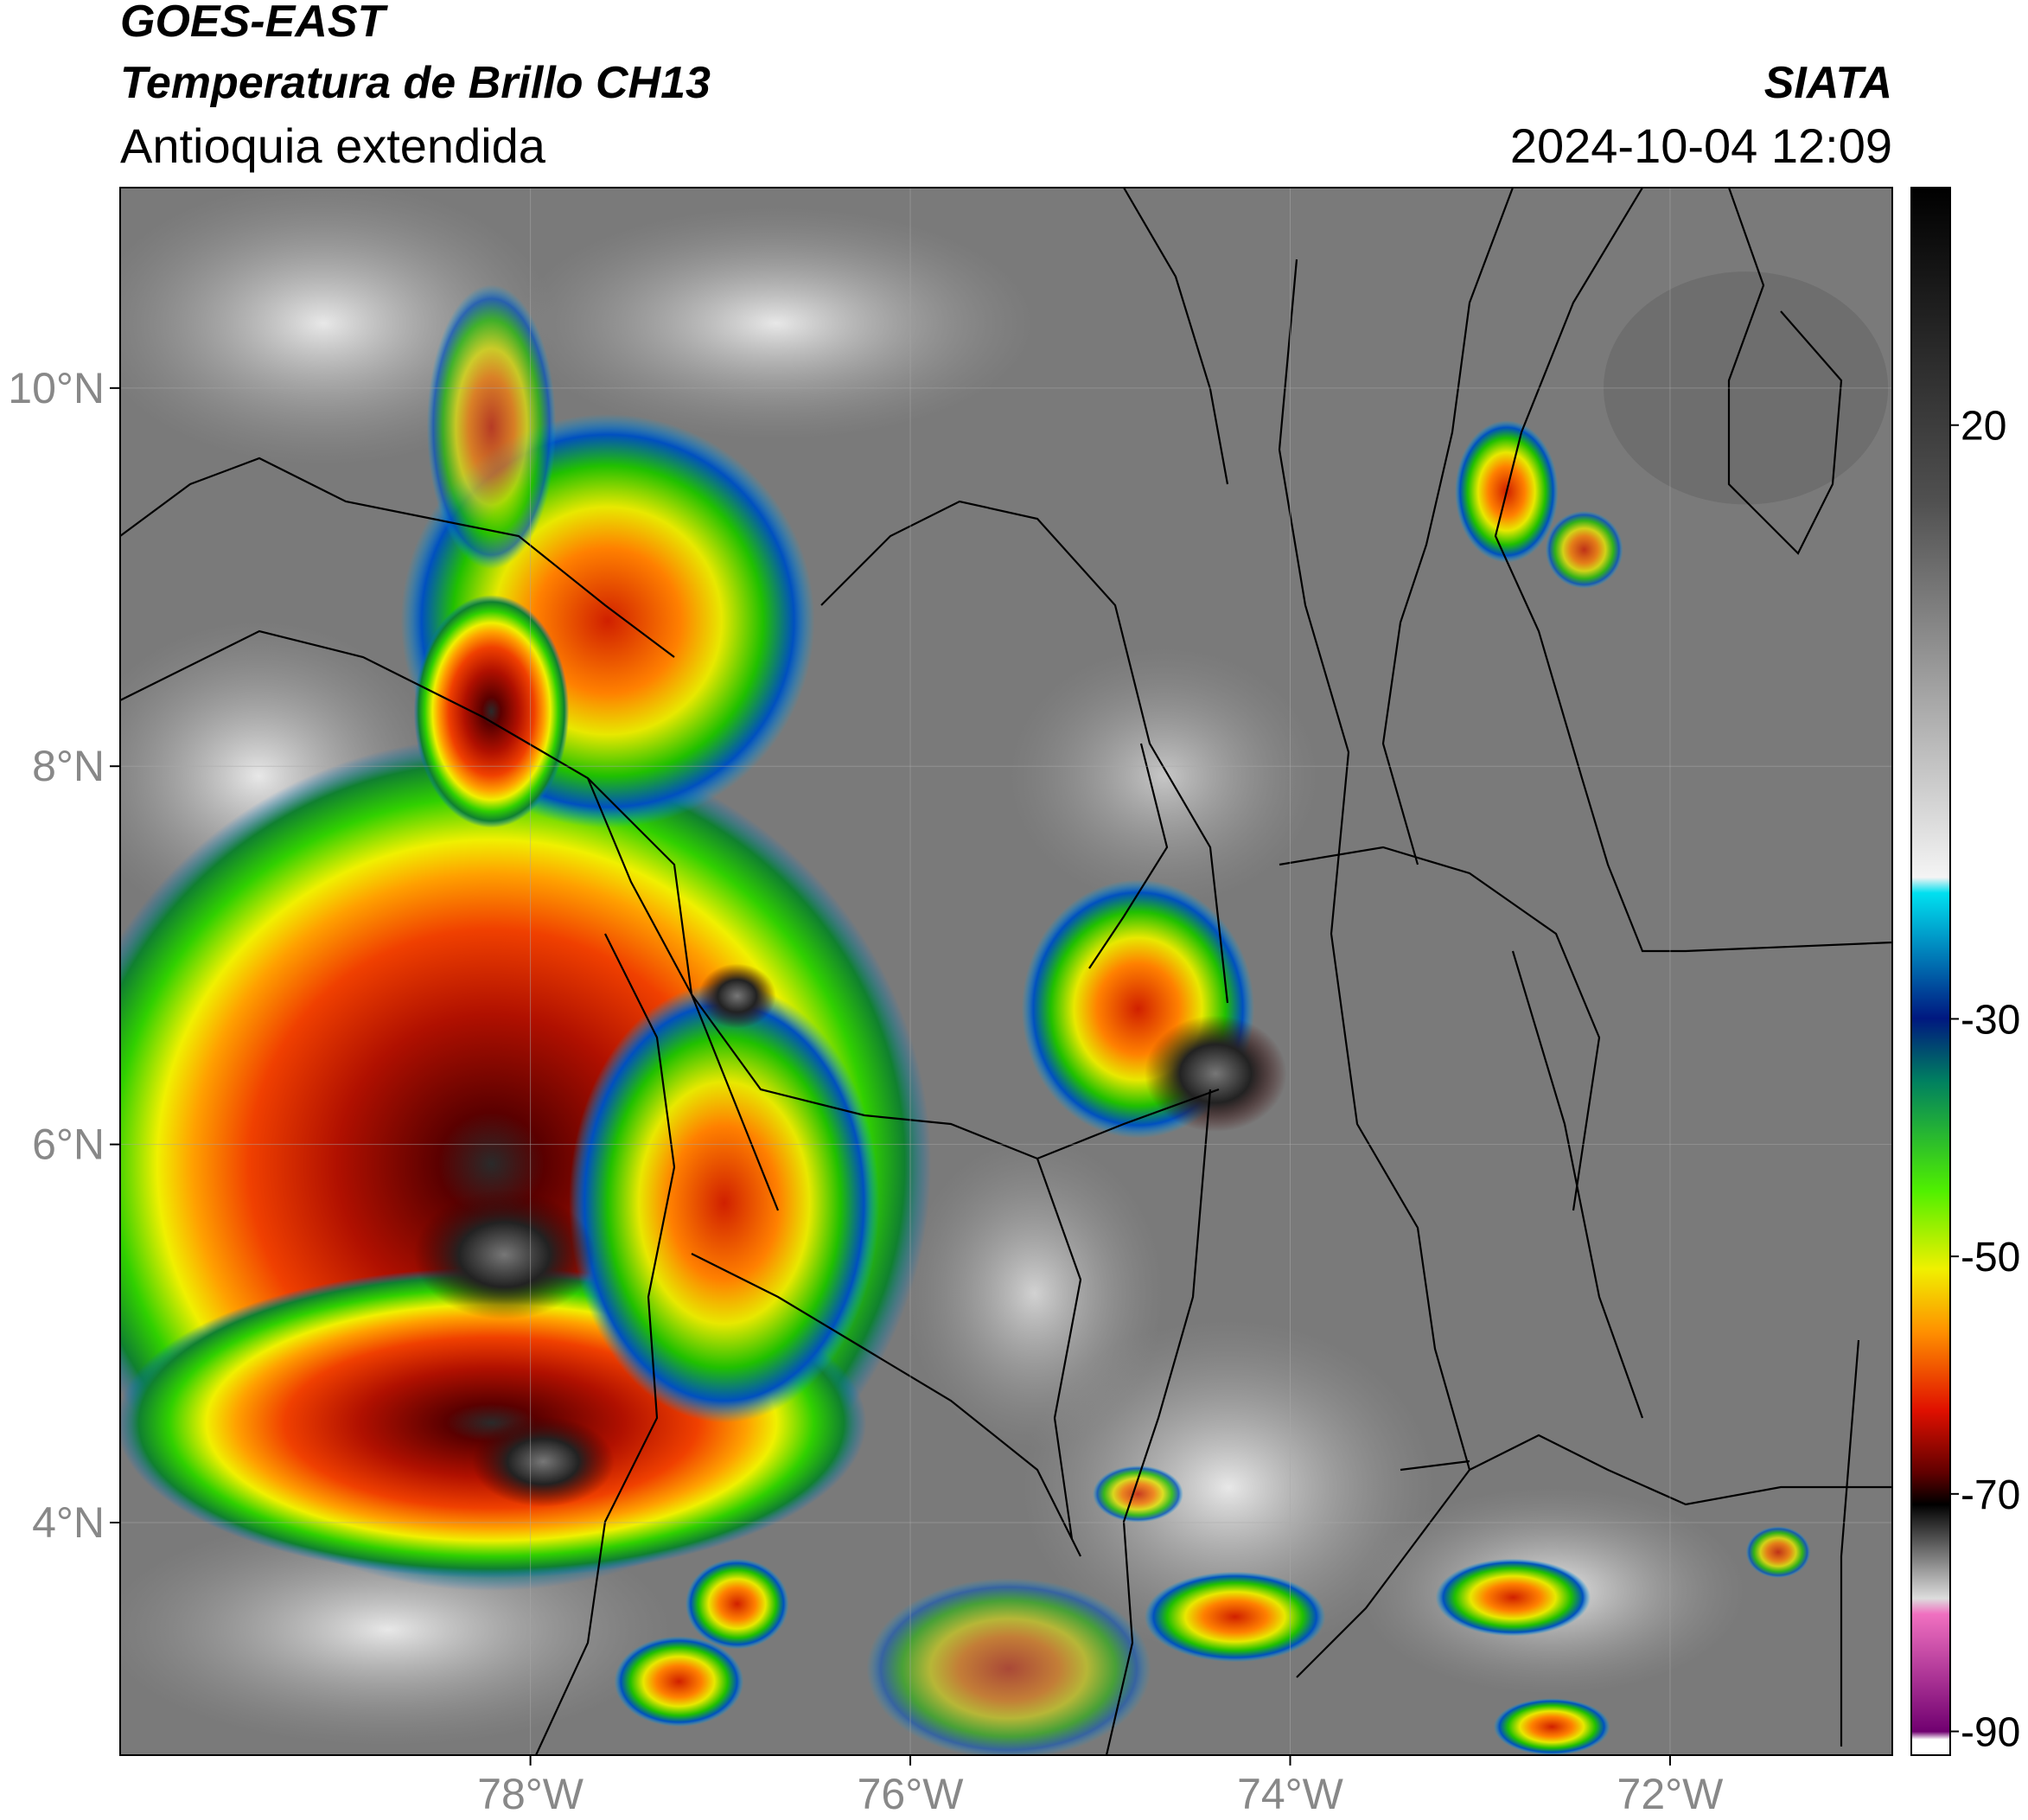 The width and height of the screenshot is (2028, 1820). I want to click on colorbar-tick-label: -90, so click(1991, 1733).